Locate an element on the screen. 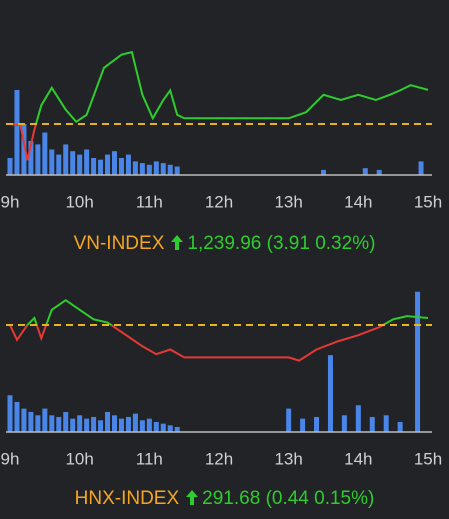 This screenshot has width=449, height=519. index-name: HNX-INDEX is located at coordinates (127, 498).